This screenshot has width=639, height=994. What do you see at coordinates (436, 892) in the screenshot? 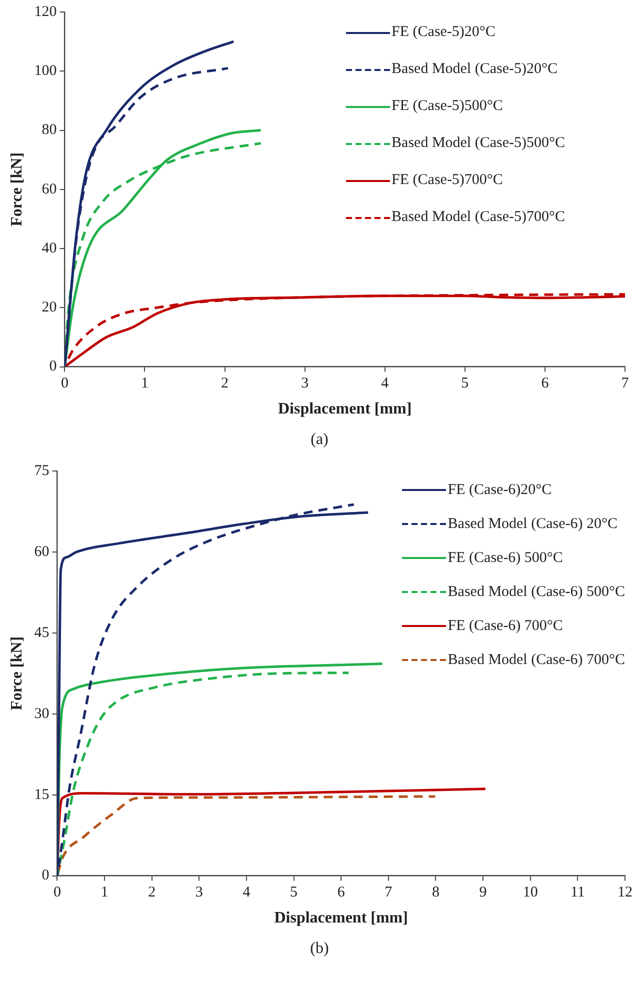
I see `x-tick-label: 8` at bounding box center [436, 892].